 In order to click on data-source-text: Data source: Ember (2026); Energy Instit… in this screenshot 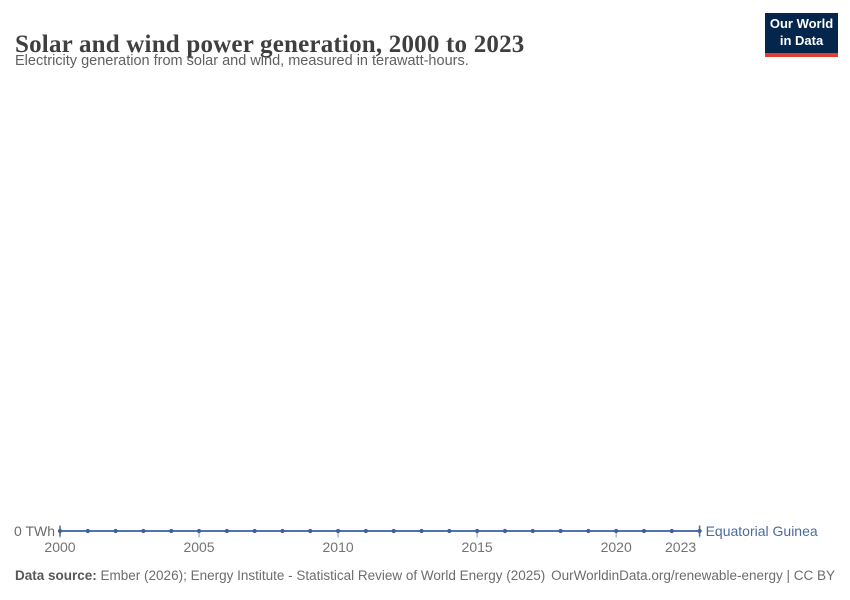, I will do `click(280, 576)`.